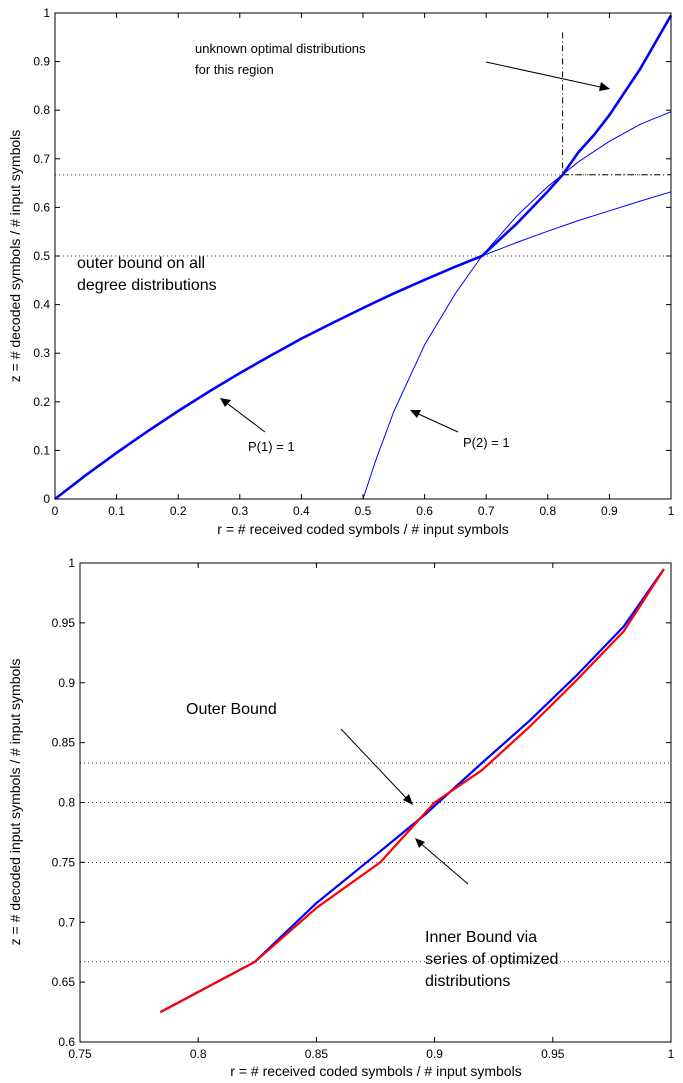 This screenshot has height=1083, width=683. I want to click on top-x-tick-label: 0.5, so click(363, 511).